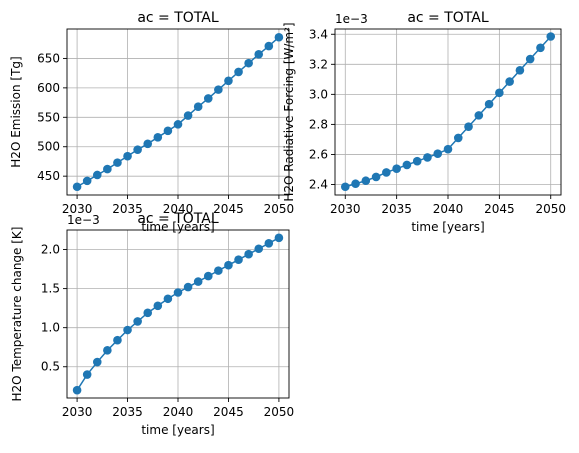  What do you see at coordinates (16, 111) in the screenshot?
I see `y-axis-label: H2O Emission [Tg]` at bounding box center [16, 111].